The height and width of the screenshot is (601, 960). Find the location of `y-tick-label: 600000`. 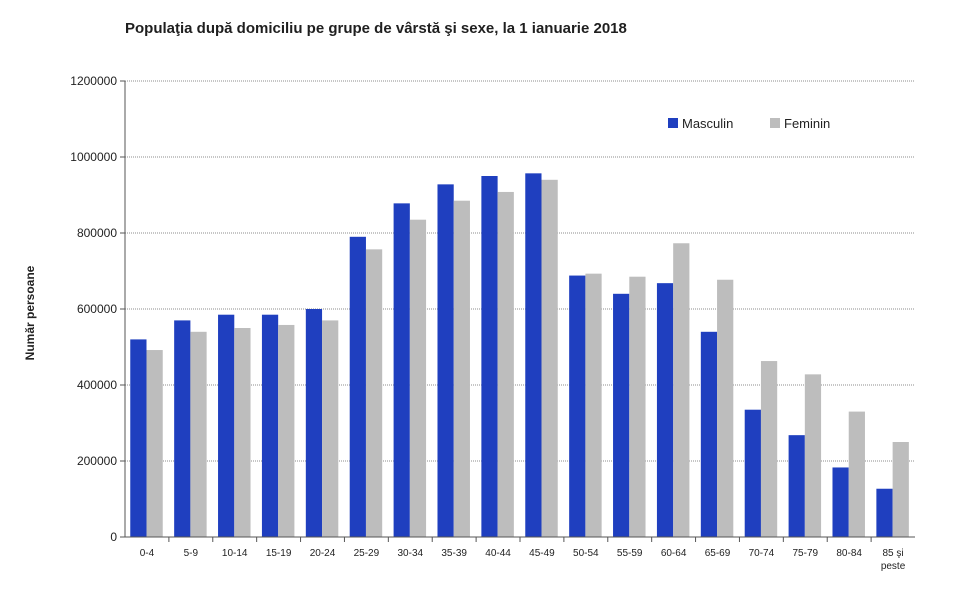

y-tick-label: 600000 is located at coordinates (97, 309).